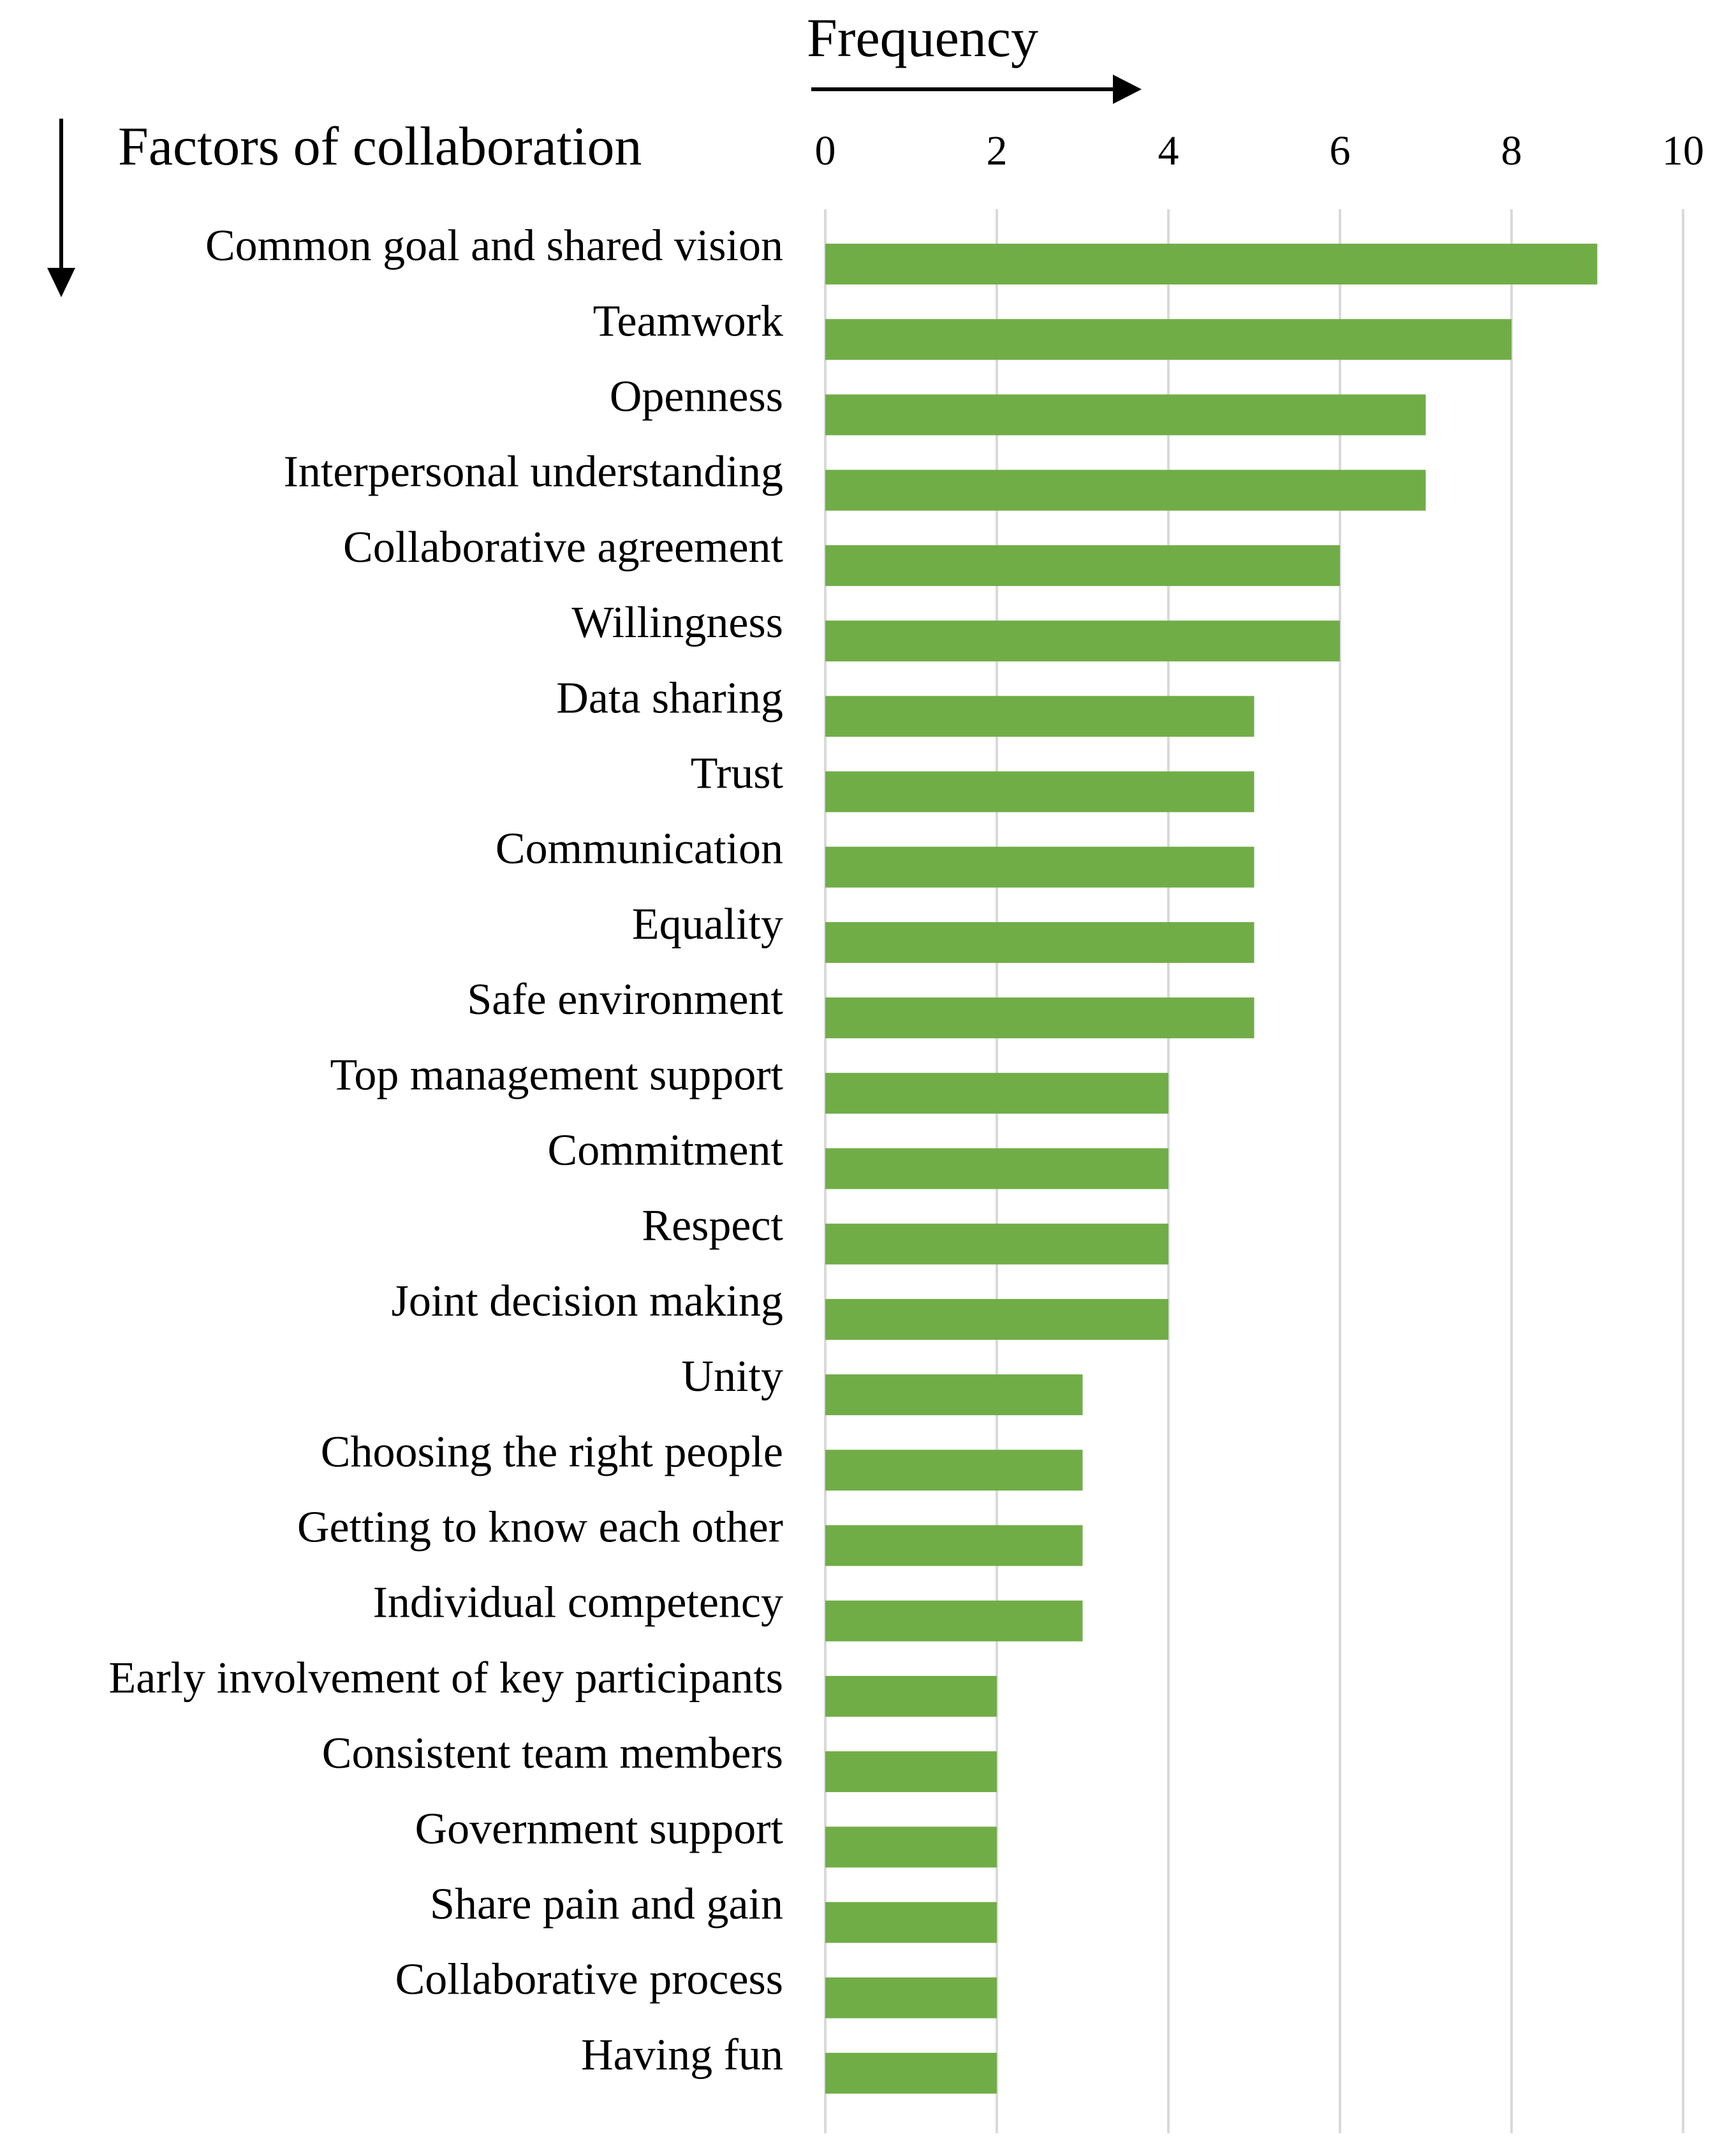 Image resolution: width=1736 pixels, height=2153 pixels. Describe the element at coordinates (589, 1979) in the screenshot. I see `category-label: Collaborative process` at that location.